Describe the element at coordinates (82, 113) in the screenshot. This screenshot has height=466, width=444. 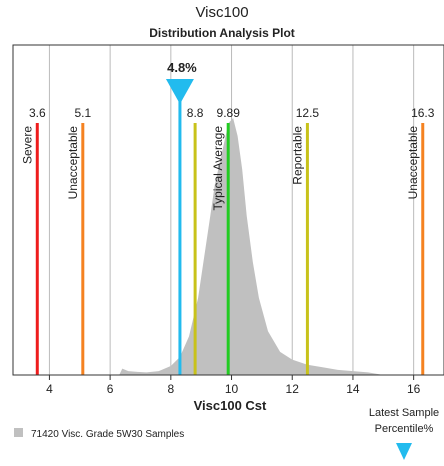
I see `limit-value-label: 5.1` at that location.